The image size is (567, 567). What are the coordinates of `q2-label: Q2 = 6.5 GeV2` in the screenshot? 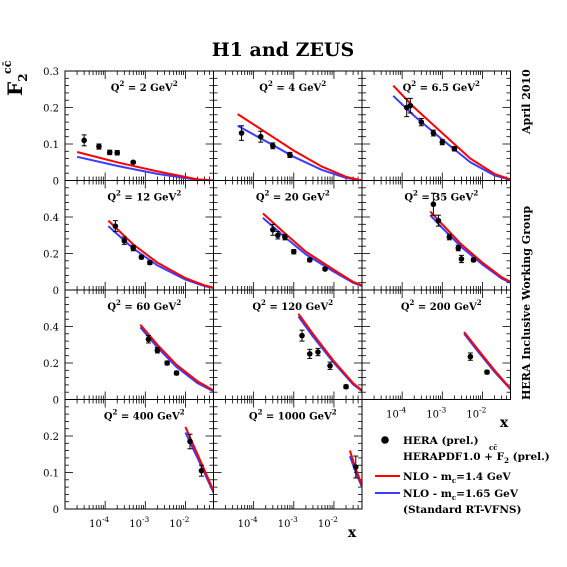 It's located at (441, 86).